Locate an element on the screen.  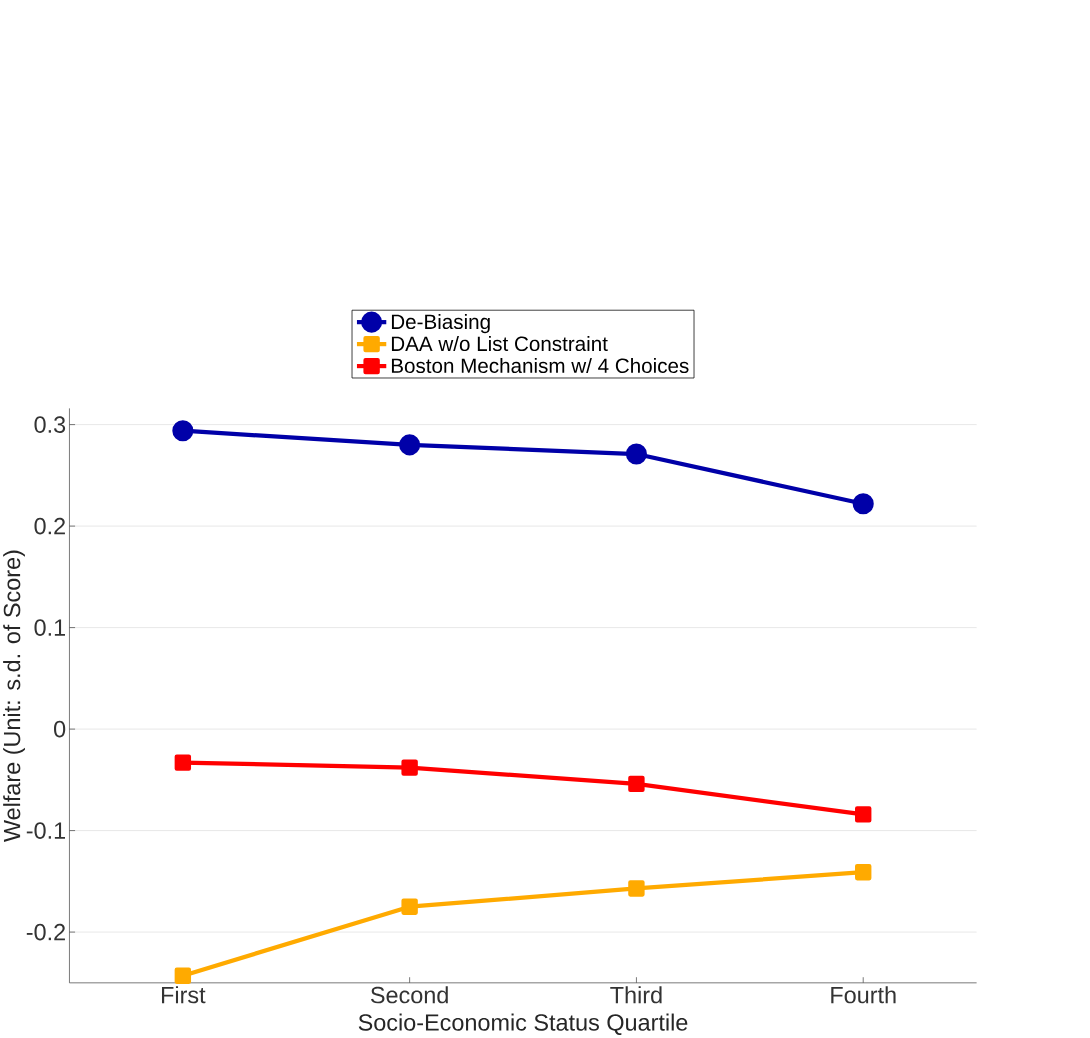
x-axis-title: Socio-Economic Status Quartile is located at coordinates (523, 1024).